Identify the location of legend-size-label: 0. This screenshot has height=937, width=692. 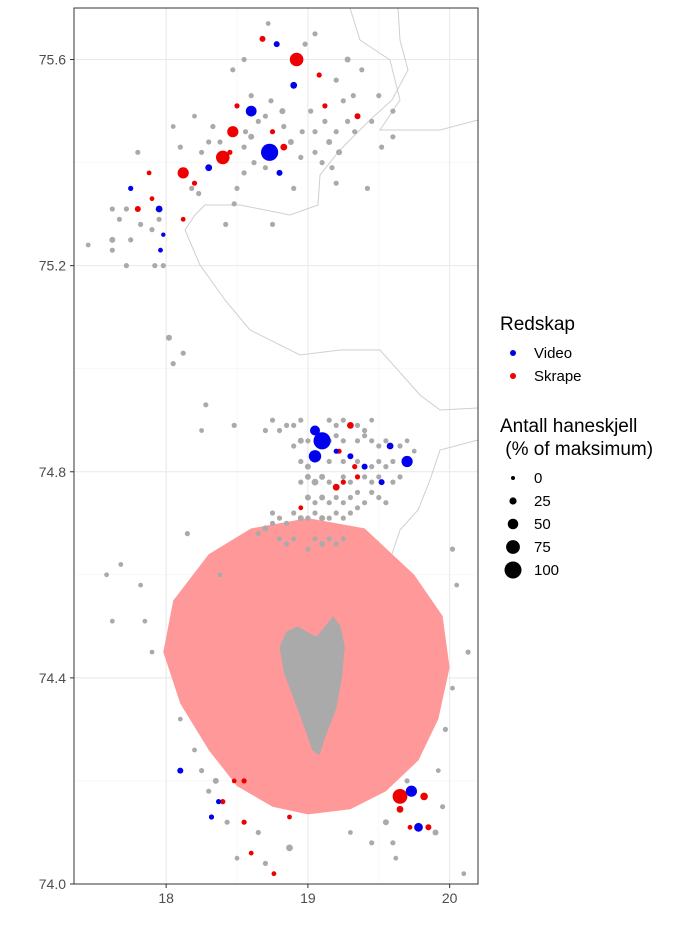
(538, 478).